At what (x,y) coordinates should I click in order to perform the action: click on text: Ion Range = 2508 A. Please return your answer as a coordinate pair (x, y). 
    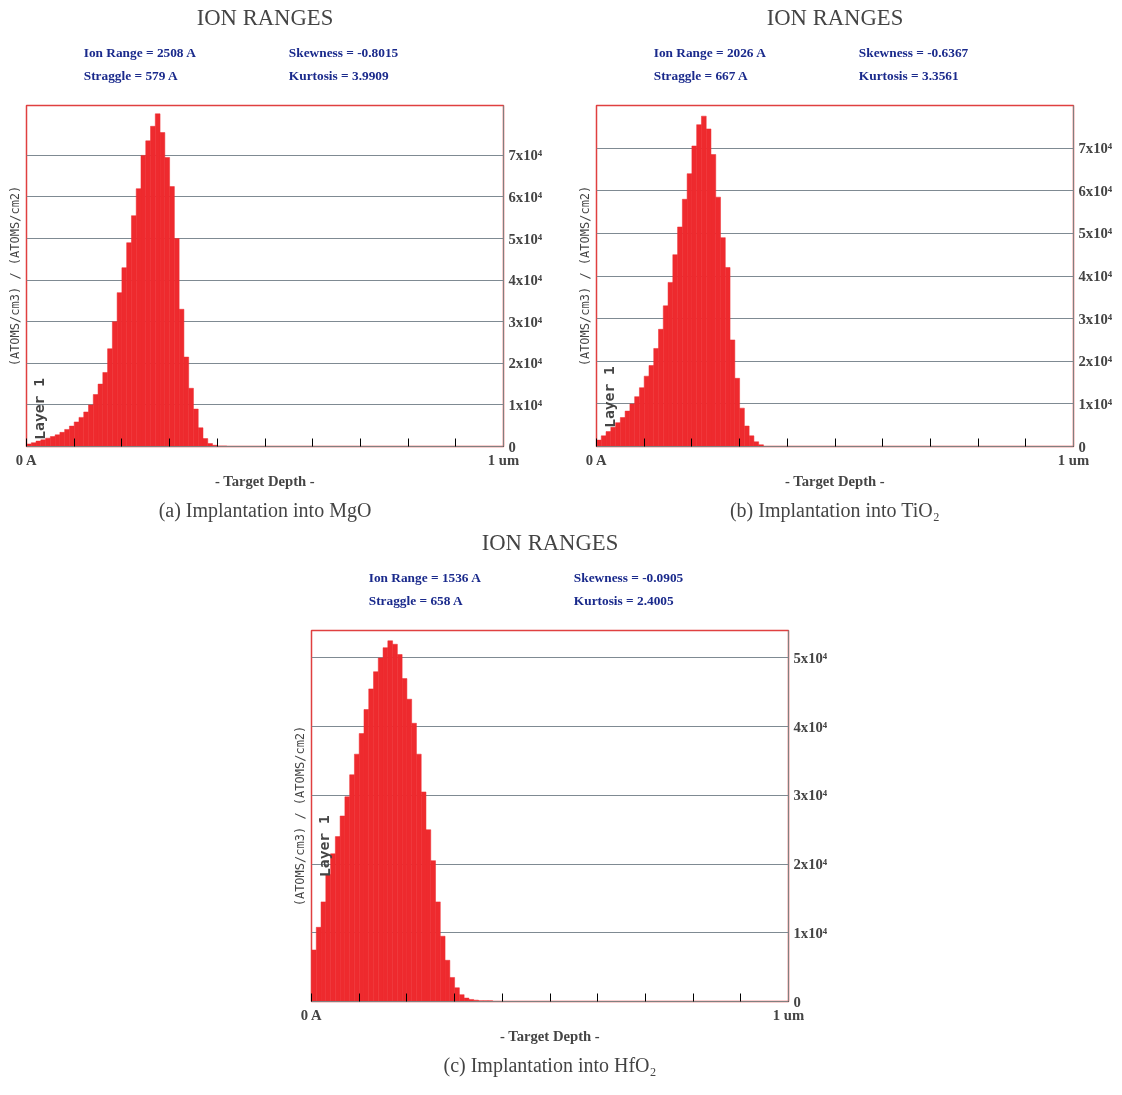
    Looking at the image, I should click on (140, 52).